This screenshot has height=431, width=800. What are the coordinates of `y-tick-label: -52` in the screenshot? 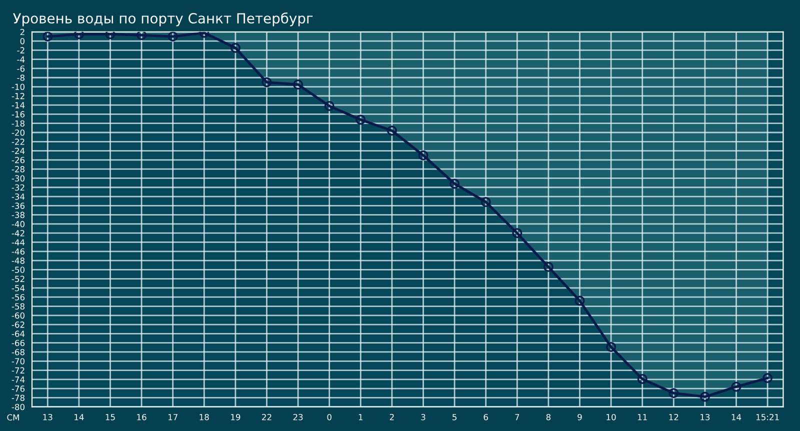 It's located at (18, 279).